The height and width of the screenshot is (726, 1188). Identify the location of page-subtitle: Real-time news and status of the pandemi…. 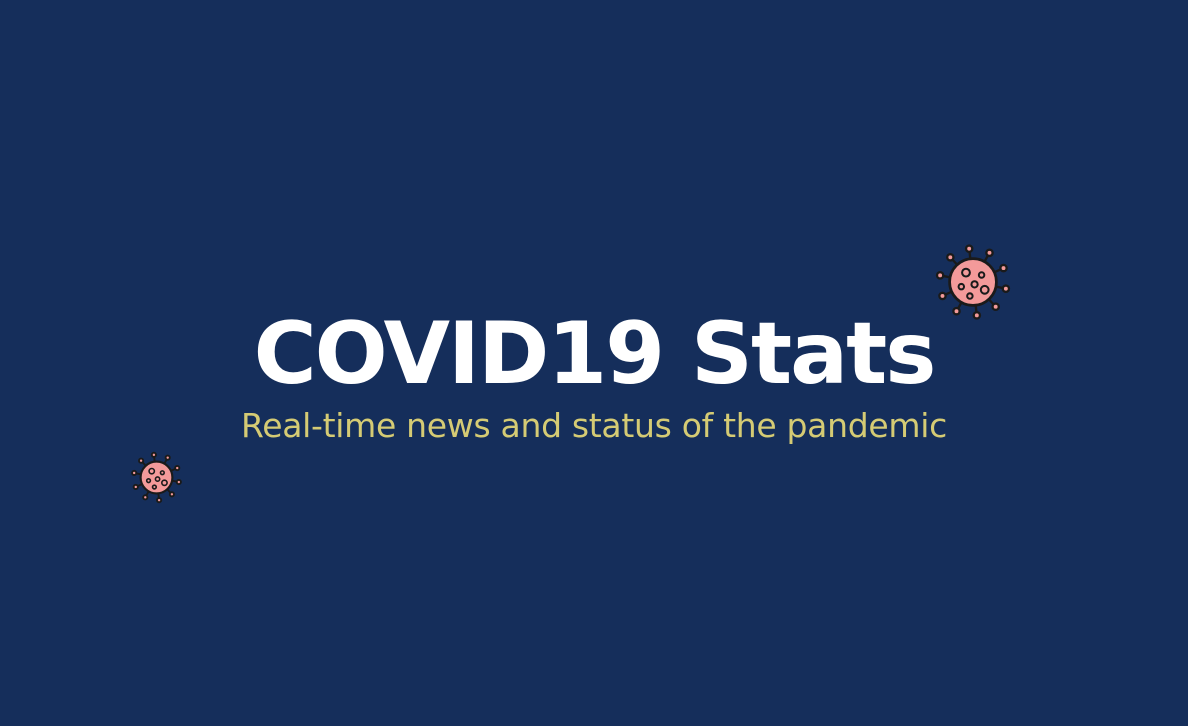
(594, 425).